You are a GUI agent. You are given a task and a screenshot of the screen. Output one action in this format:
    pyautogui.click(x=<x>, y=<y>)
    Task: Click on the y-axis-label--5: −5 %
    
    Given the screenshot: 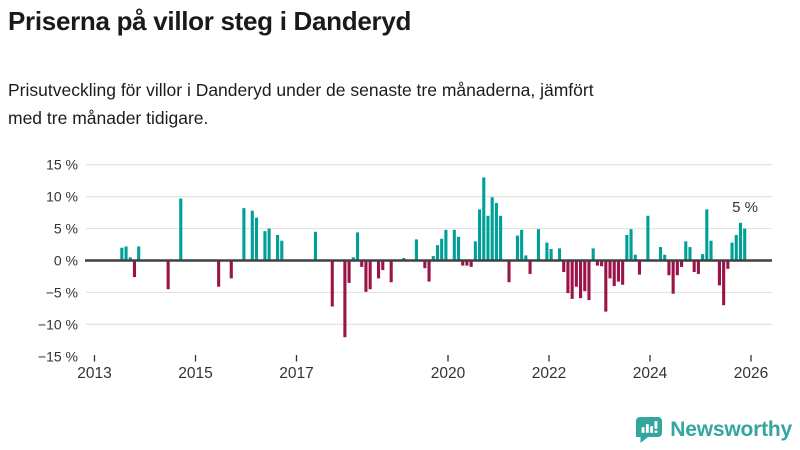 What is the action you would take?
    pyautogui.click(x=62, y=292)
    